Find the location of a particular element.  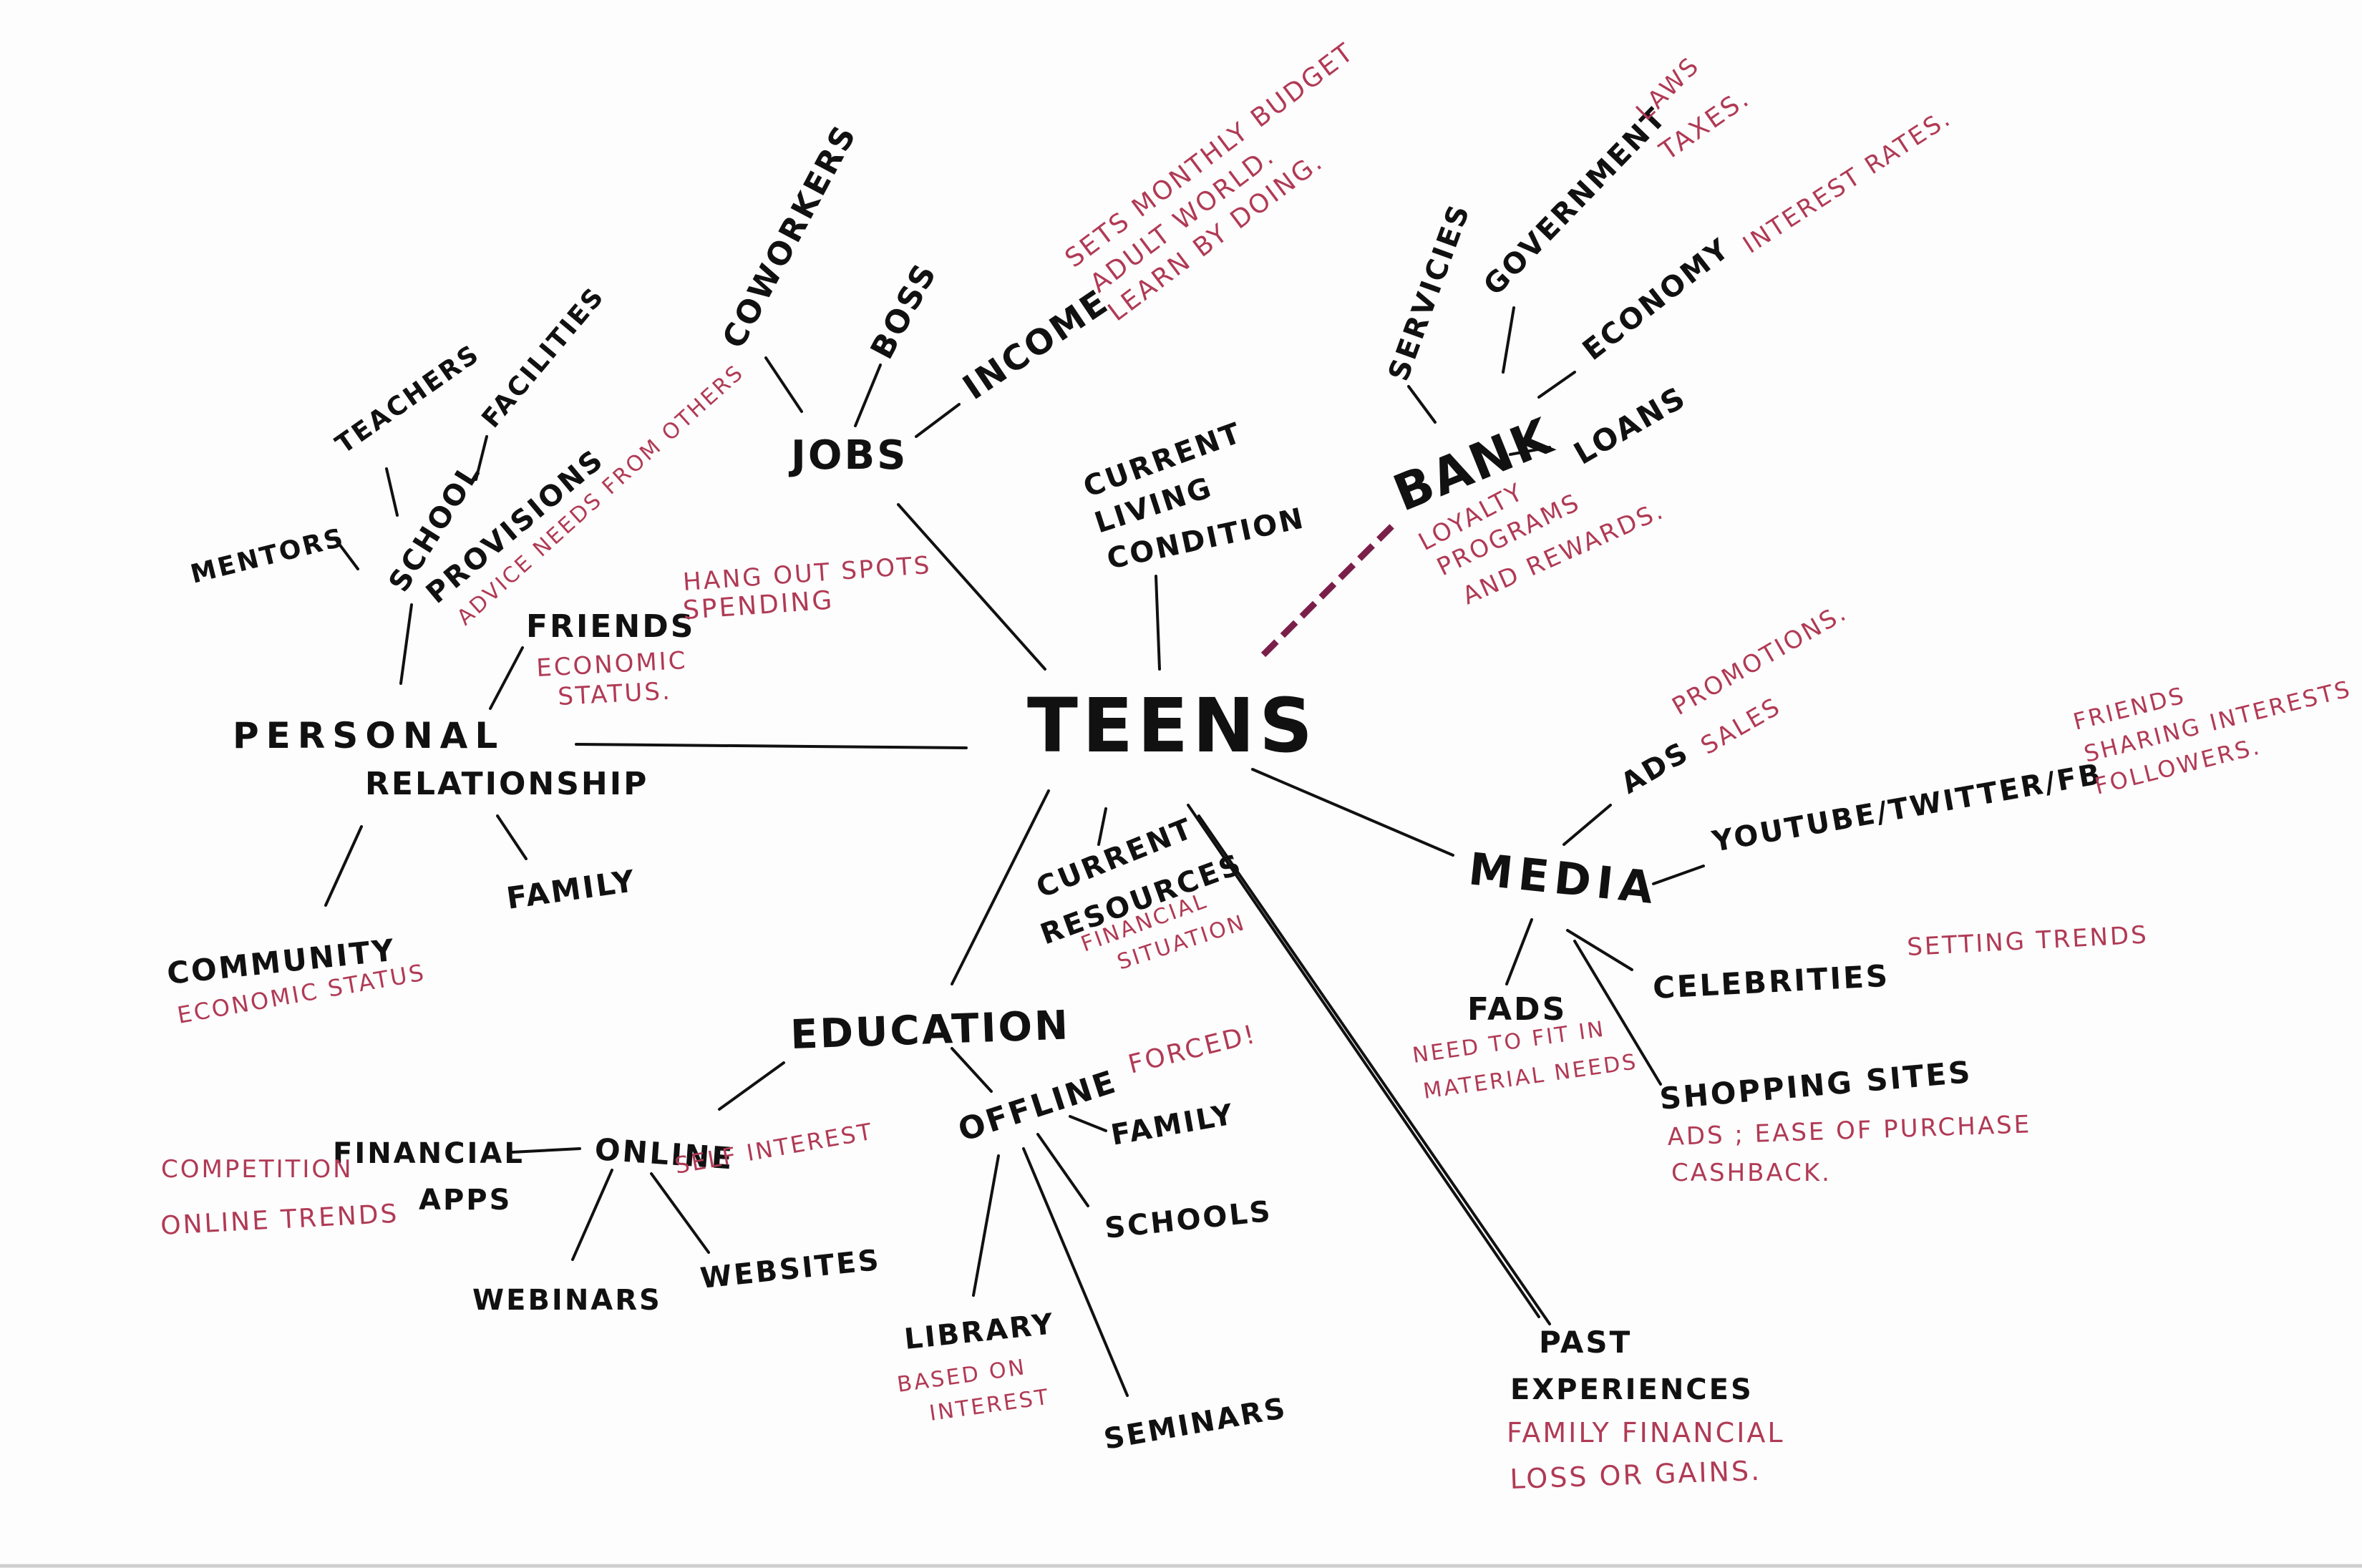

loans-label: LOANS is located at coordinates (1630, 425).